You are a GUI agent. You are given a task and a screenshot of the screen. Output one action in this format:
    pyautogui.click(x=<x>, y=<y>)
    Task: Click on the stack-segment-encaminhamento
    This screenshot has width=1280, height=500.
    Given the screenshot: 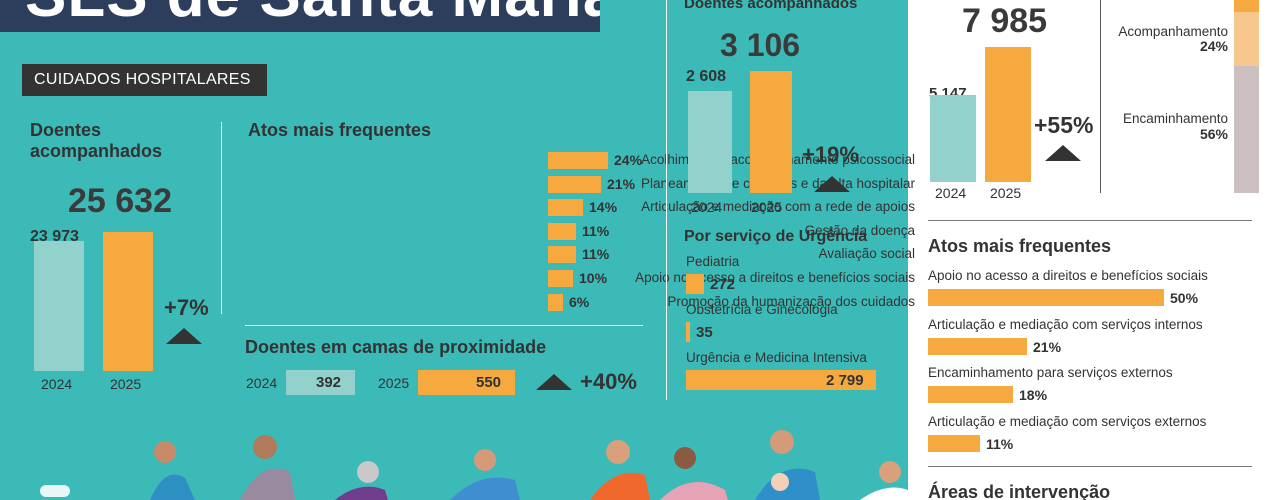 What is the action you would take?
    pyautogui.click(x=1246, y=129)
    